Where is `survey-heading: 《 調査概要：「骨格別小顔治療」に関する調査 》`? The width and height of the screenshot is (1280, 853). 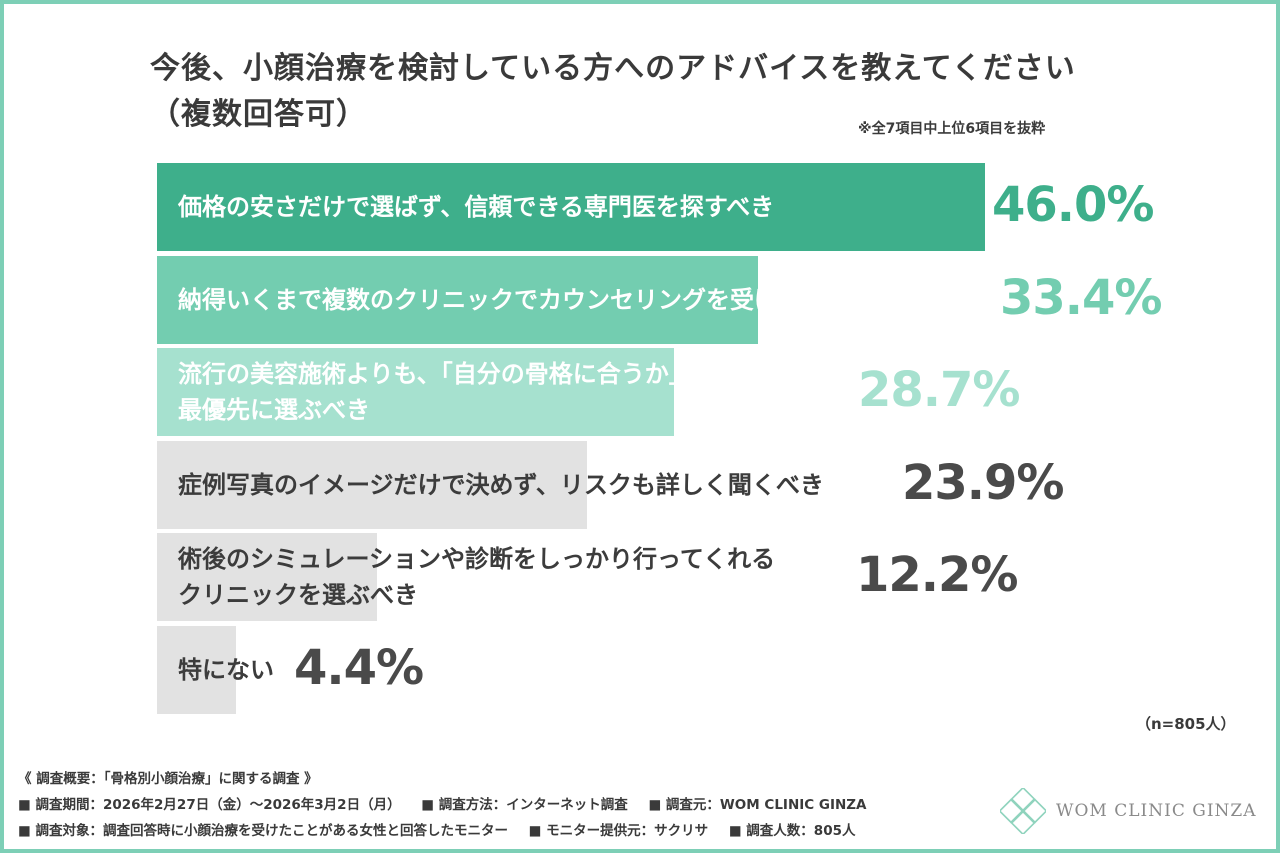 survey-heading: 《 調査概要：「骨格別小顔治療」に関する調査 》 is located at coordinates (168, 779).